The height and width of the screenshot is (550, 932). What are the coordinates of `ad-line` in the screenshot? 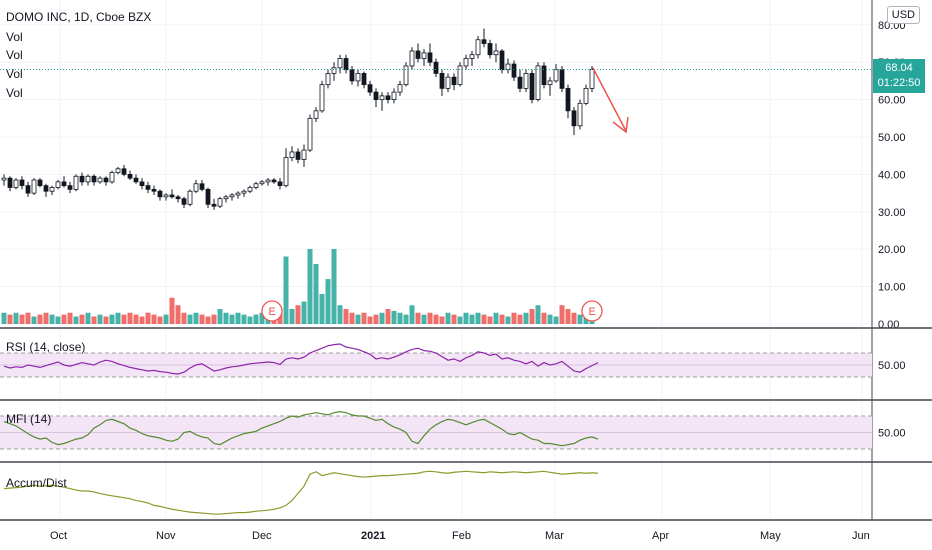 It's located at (301, 492).